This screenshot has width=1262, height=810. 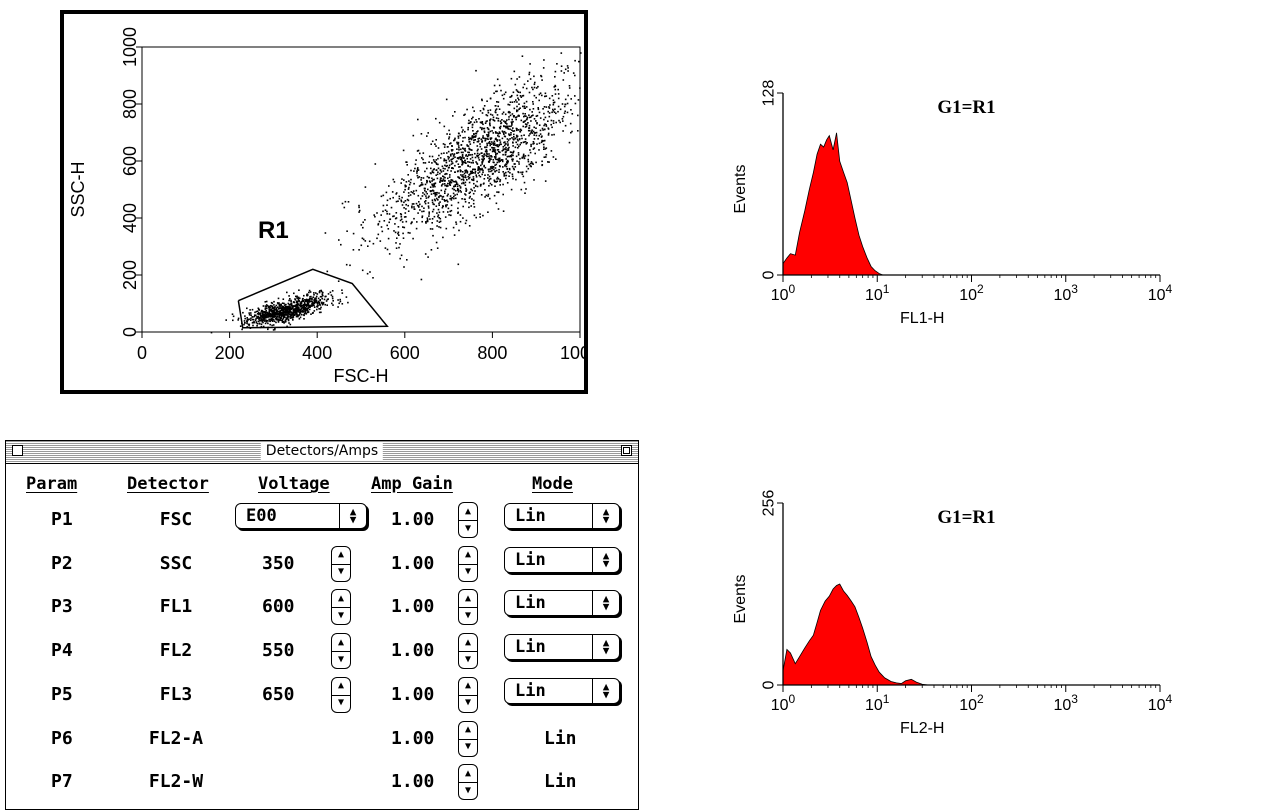 I want to click on x-tick-label: 200, so click(x=230, y=353).